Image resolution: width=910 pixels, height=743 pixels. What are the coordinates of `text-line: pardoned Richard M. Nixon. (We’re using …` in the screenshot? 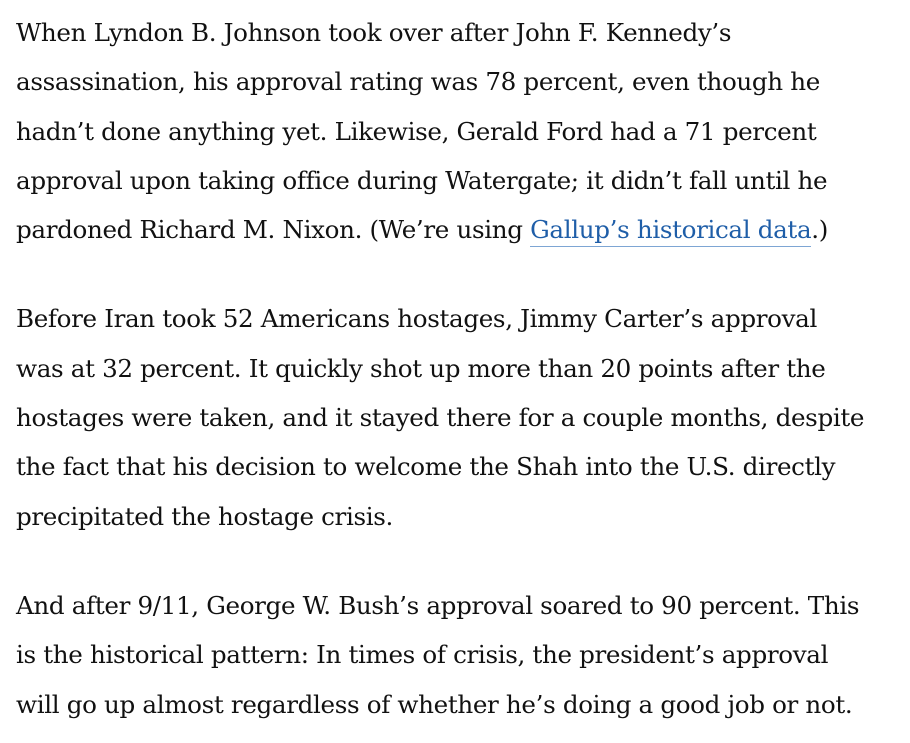 It's located at (456, 229).